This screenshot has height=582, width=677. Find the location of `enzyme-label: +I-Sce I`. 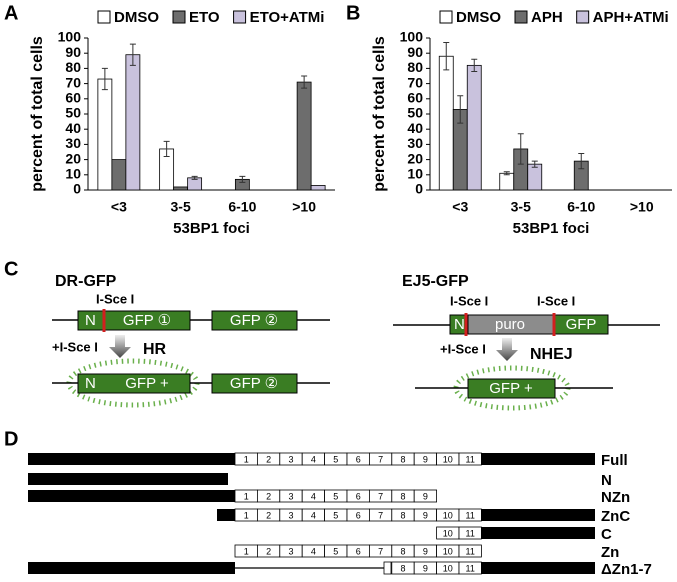

enzyme-label: +I-Sce I is located at coordinates (75, 346).